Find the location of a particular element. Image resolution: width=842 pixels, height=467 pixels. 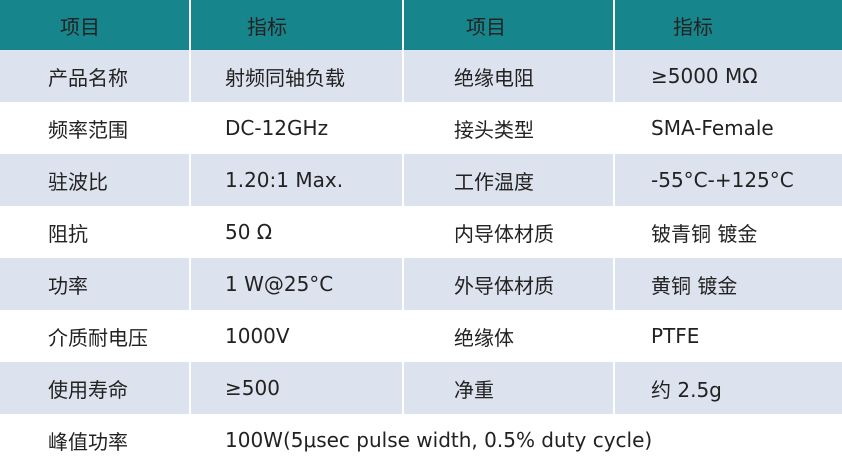

table-cell: 外导体材质 is located at coordinates (508, 284).